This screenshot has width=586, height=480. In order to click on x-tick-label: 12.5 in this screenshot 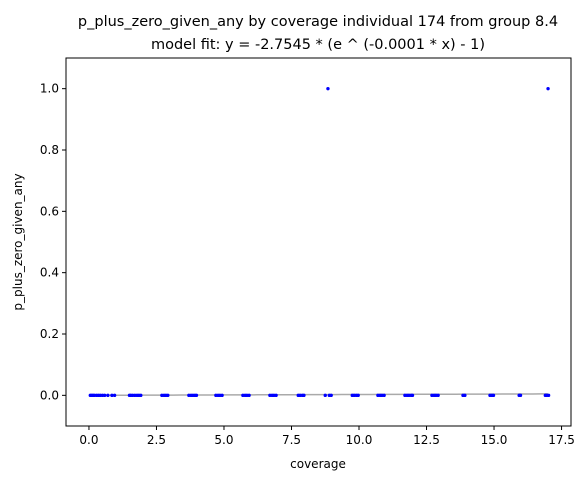, I will do `click(426, 440)`.